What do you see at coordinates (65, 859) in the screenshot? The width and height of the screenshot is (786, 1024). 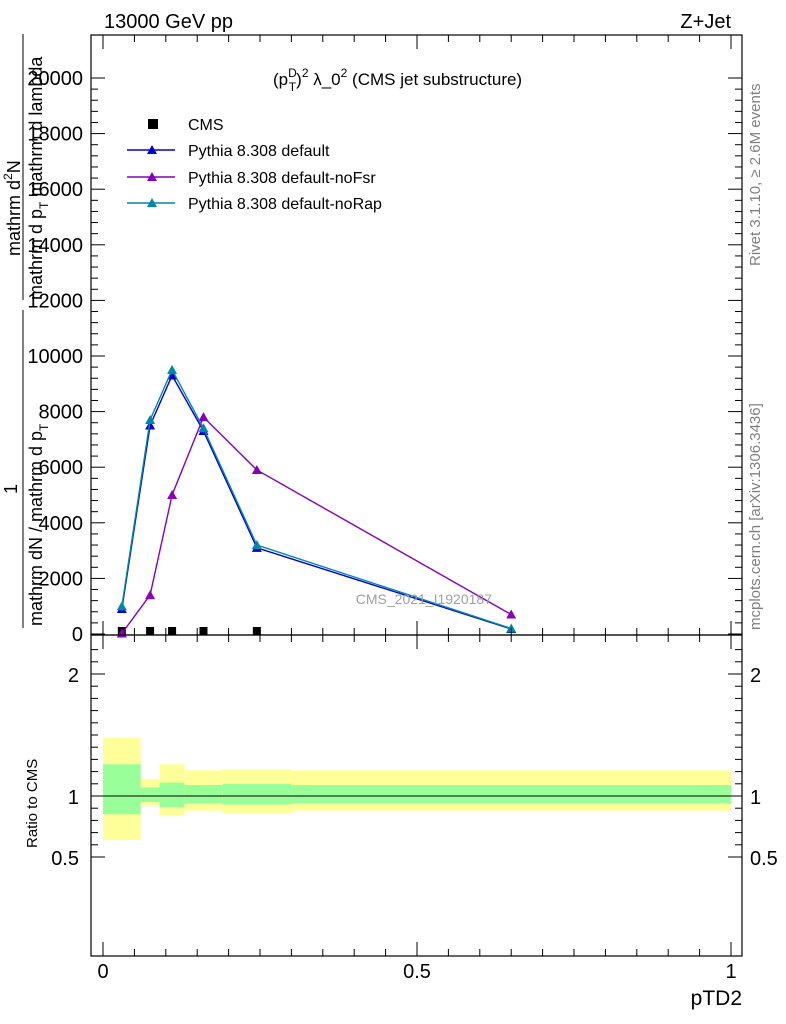 I see `ratio-ytick-label: 0.5` at bounding box center [65, 859].